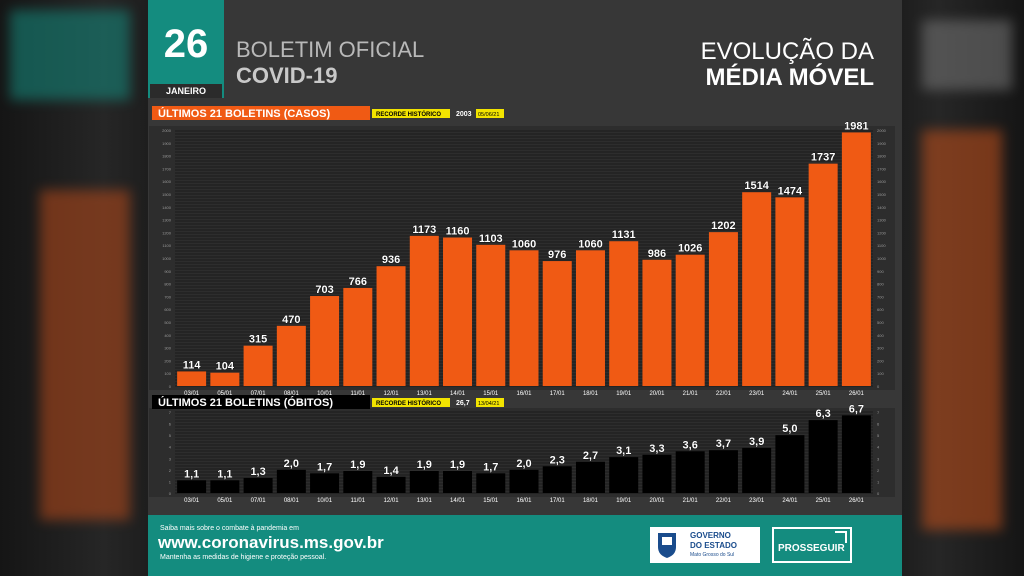 This screenshot has width=1024, height=576. Describe the element at coordinates (167, 143) in the screenshot. I see `cases-y-tick-left: 1900` at that location.